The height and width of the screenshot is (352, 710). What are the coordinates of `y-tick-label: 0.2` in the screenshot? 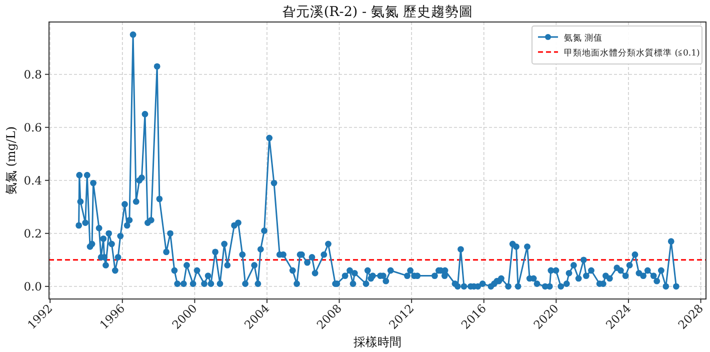 It's located at (33, 233).